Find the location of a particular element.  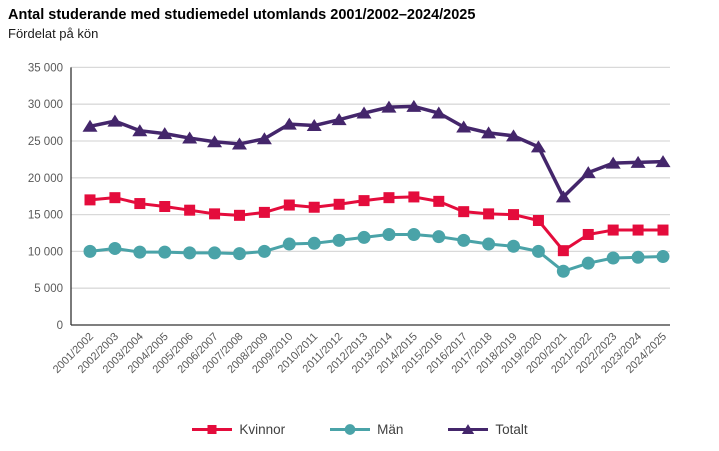

y-tick-label: 15 000 is located at coordinates (45, 216).